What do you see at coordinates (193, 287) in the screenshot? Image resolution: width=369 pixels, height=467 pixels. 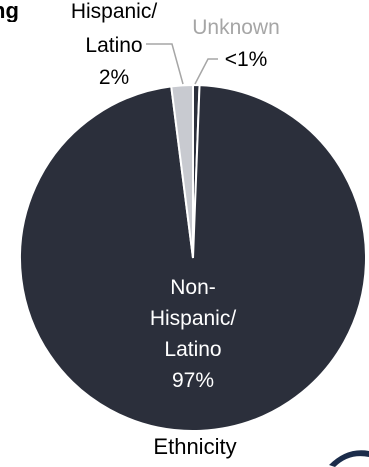 I see `slice-label-non-hispanic: Non-` at bounding box center [193, 287].